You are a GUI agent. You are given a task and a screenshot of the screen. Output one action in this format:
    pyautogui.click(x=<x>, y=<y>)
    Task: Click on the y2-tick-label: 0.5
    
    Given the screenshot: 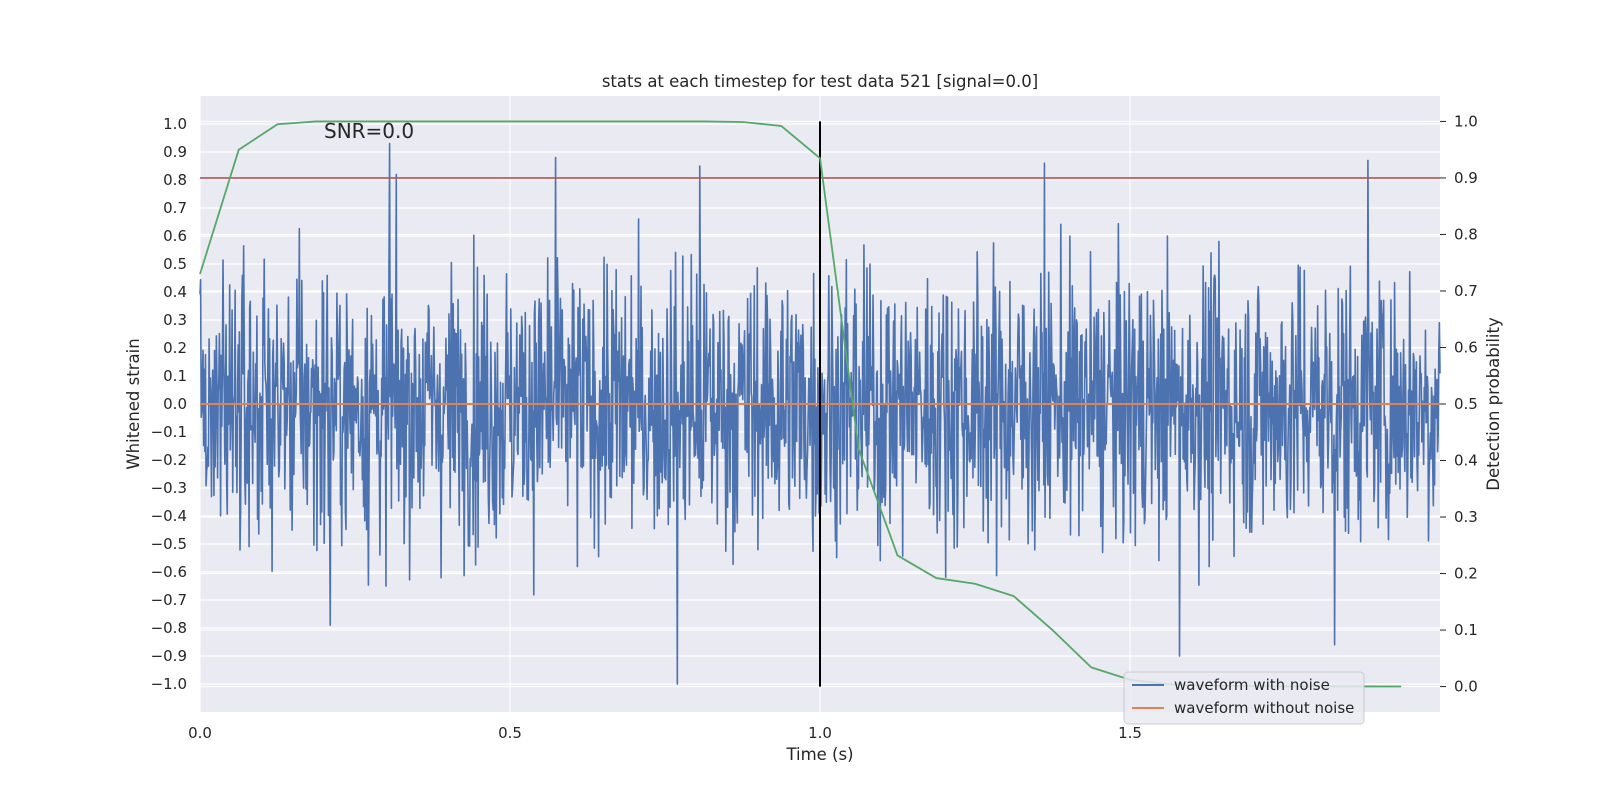 What is the action you would take?
    pyautogui.click(x=1466, y=404)
    